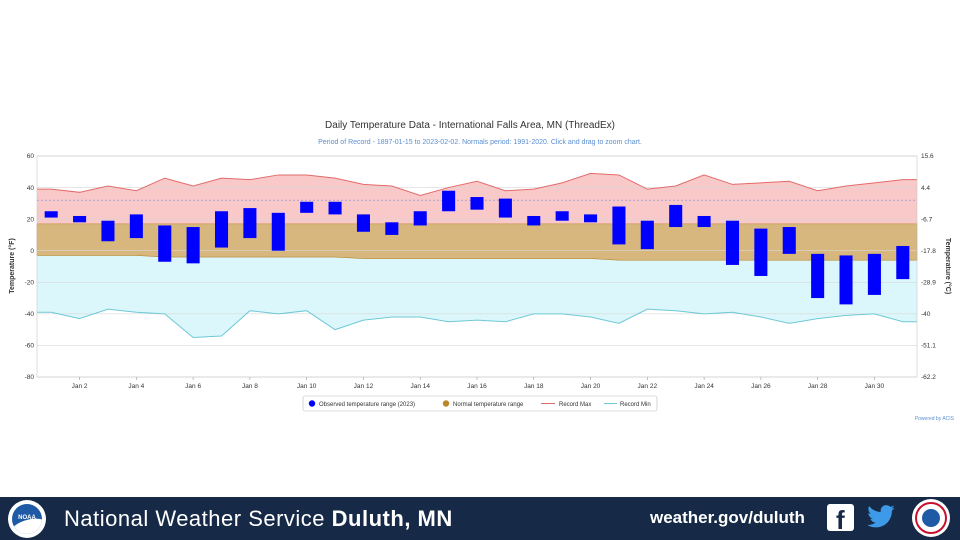  I want to click on y-tick-label-right: -51.1, so click(928, 346).